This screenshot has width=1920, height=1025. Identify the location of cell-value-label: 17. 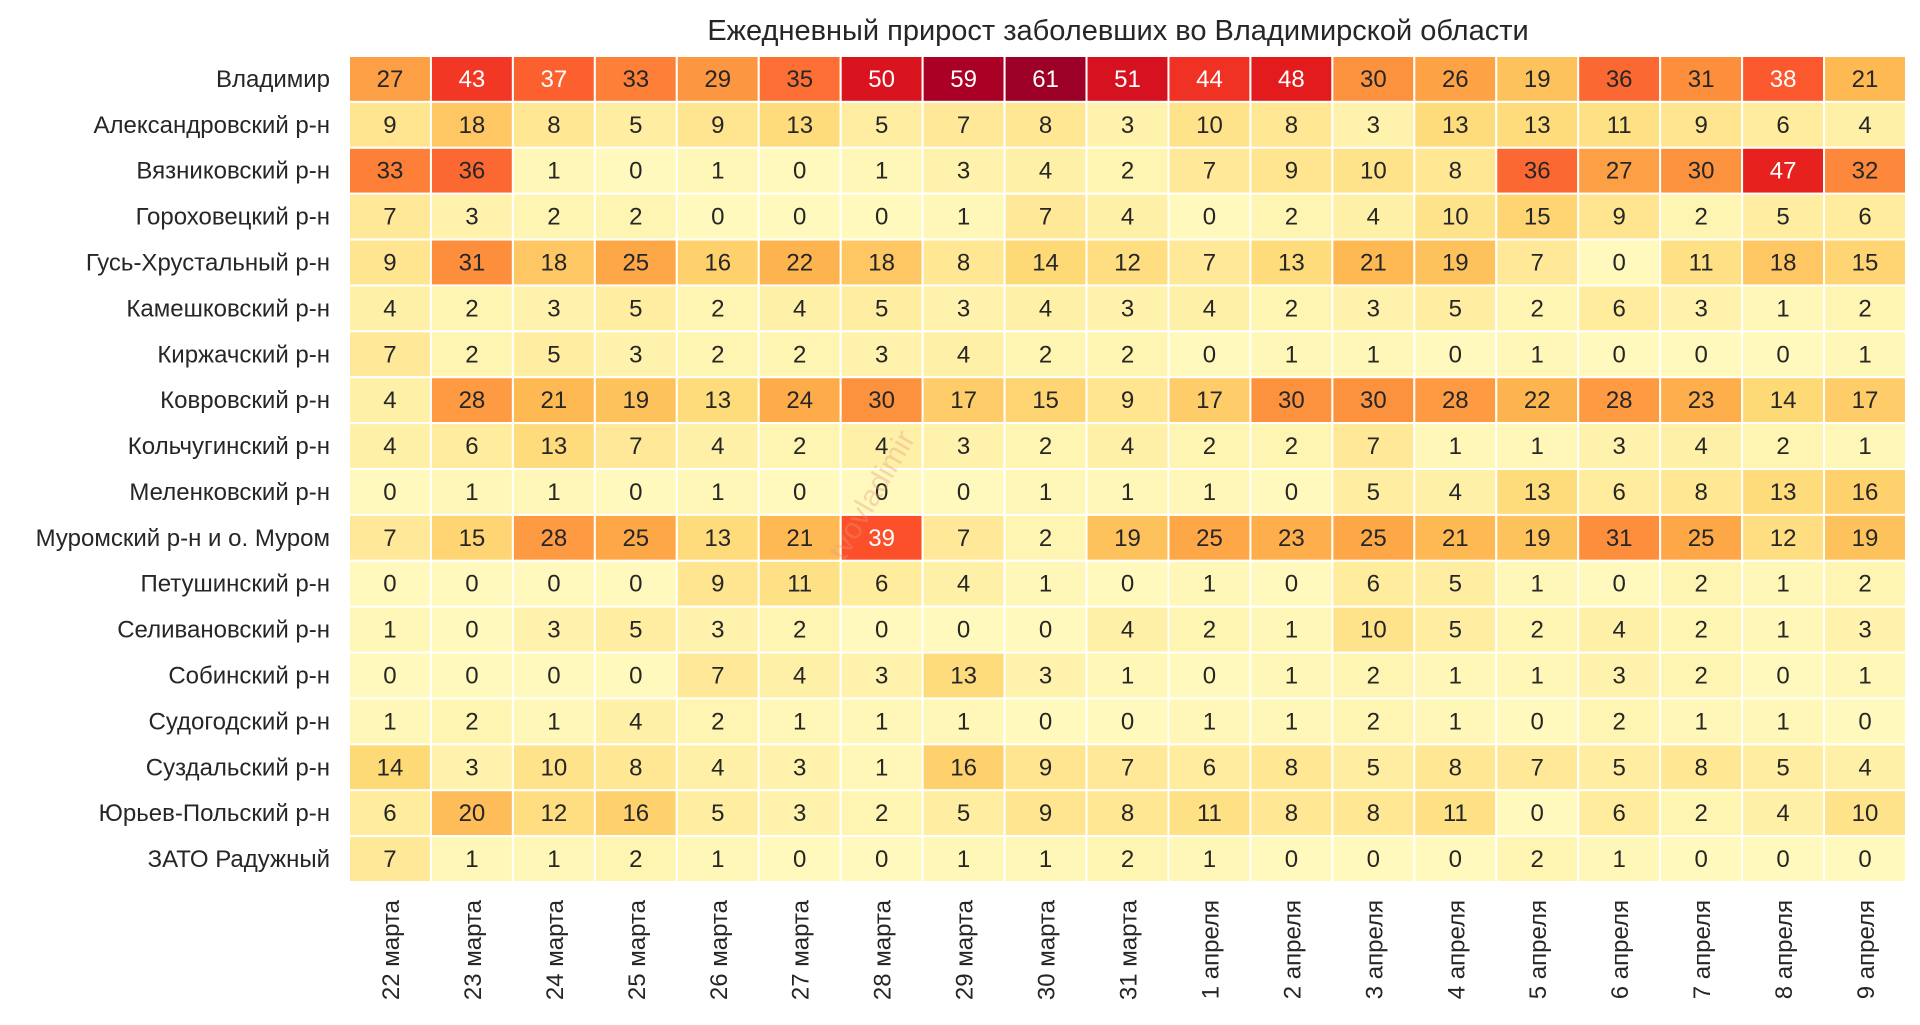
(1865, 400).